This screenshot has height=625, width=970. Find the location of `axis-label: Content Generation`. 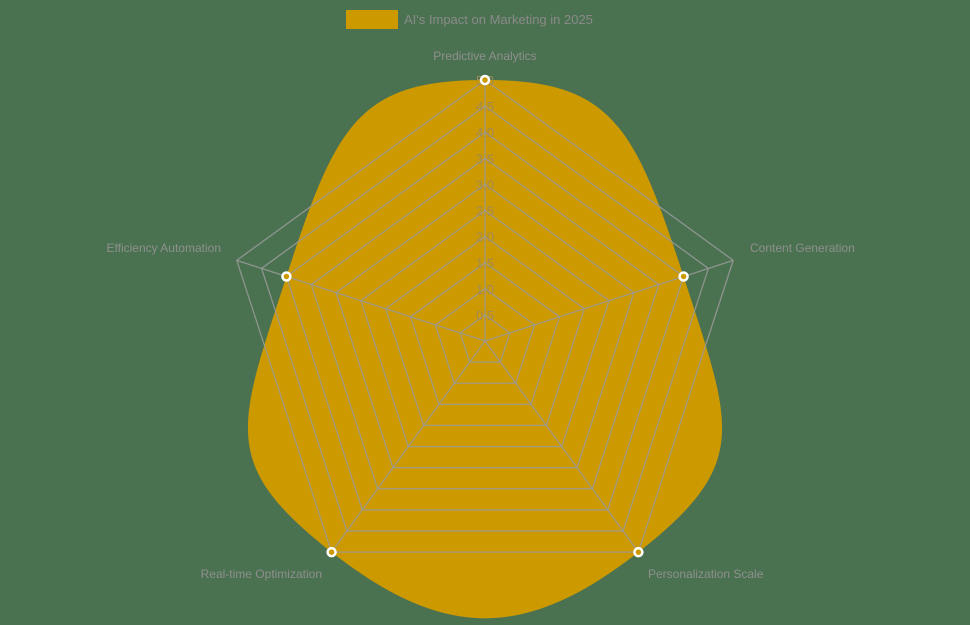

axis-label: Content Generation is located at coordinates (802, 248).